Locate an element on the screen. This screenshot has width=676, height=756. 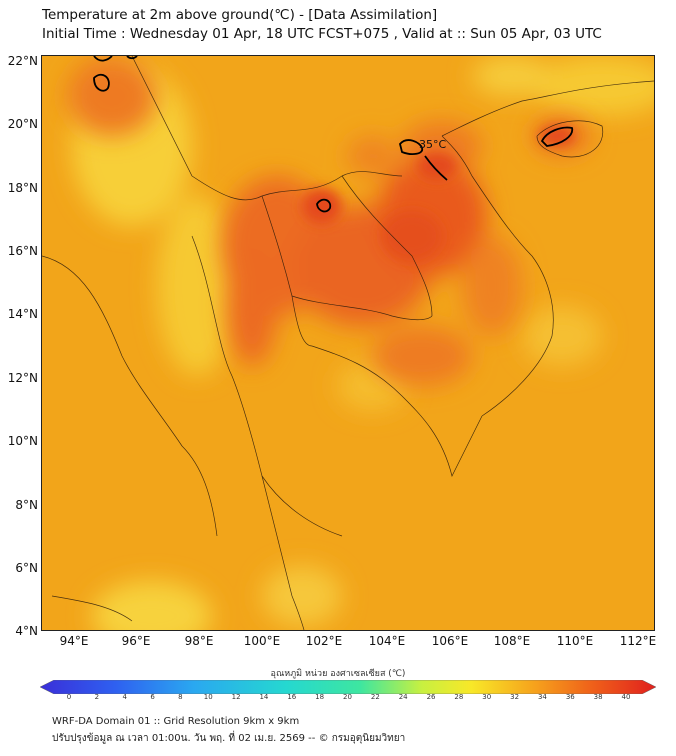
colorbar-tick-label: 18 is located at coordinates (320, 697).